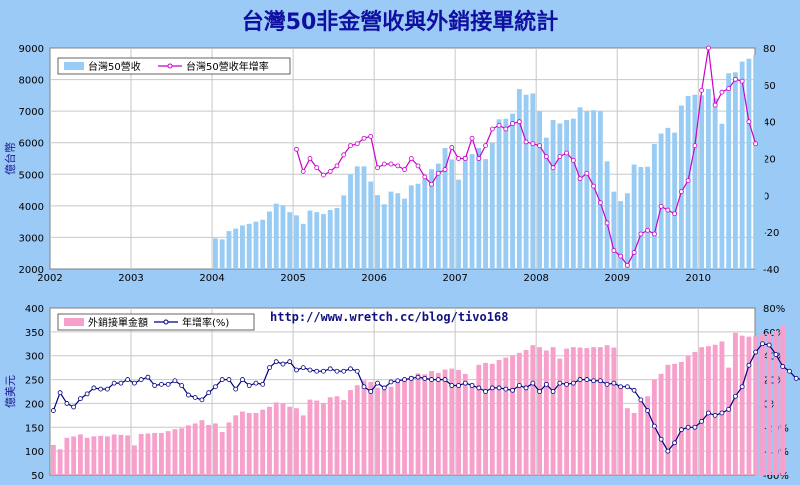 The height and width of the screenshot is (485, 800). What do you see at coordinates (34, 333) in the screenshot?
I see `y-tick-label: 350` at bounding box center [34, 333].